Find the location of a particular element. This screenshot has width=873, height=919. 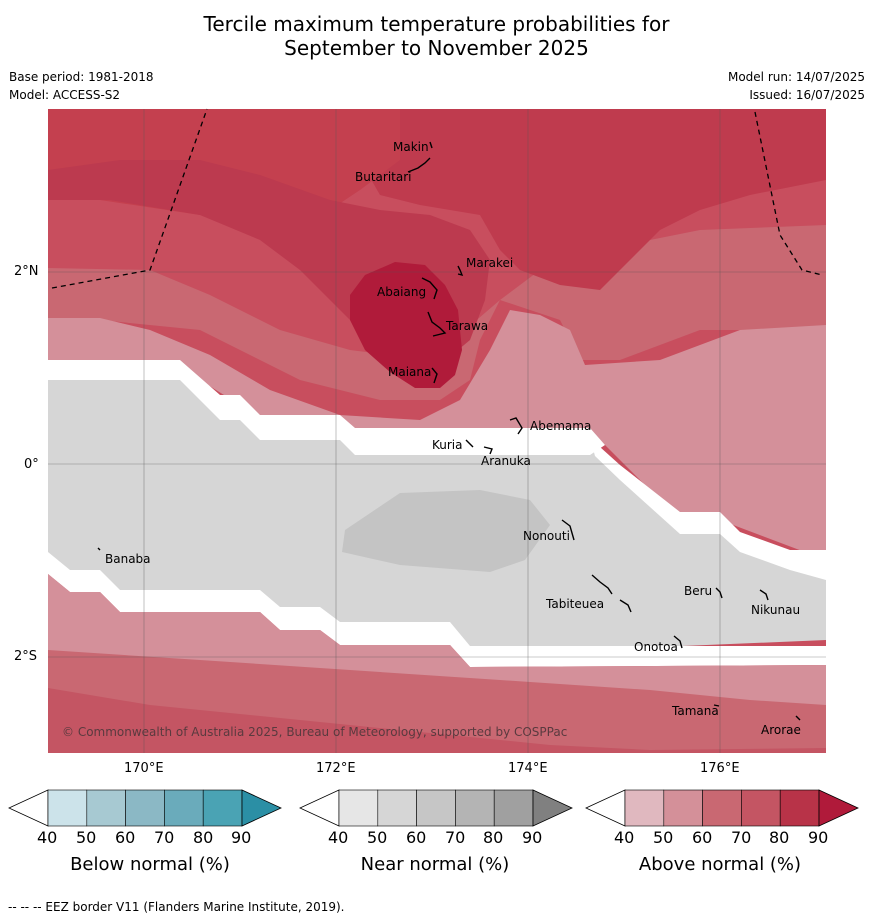

colorbar-below is located at coordinates (145, 808).